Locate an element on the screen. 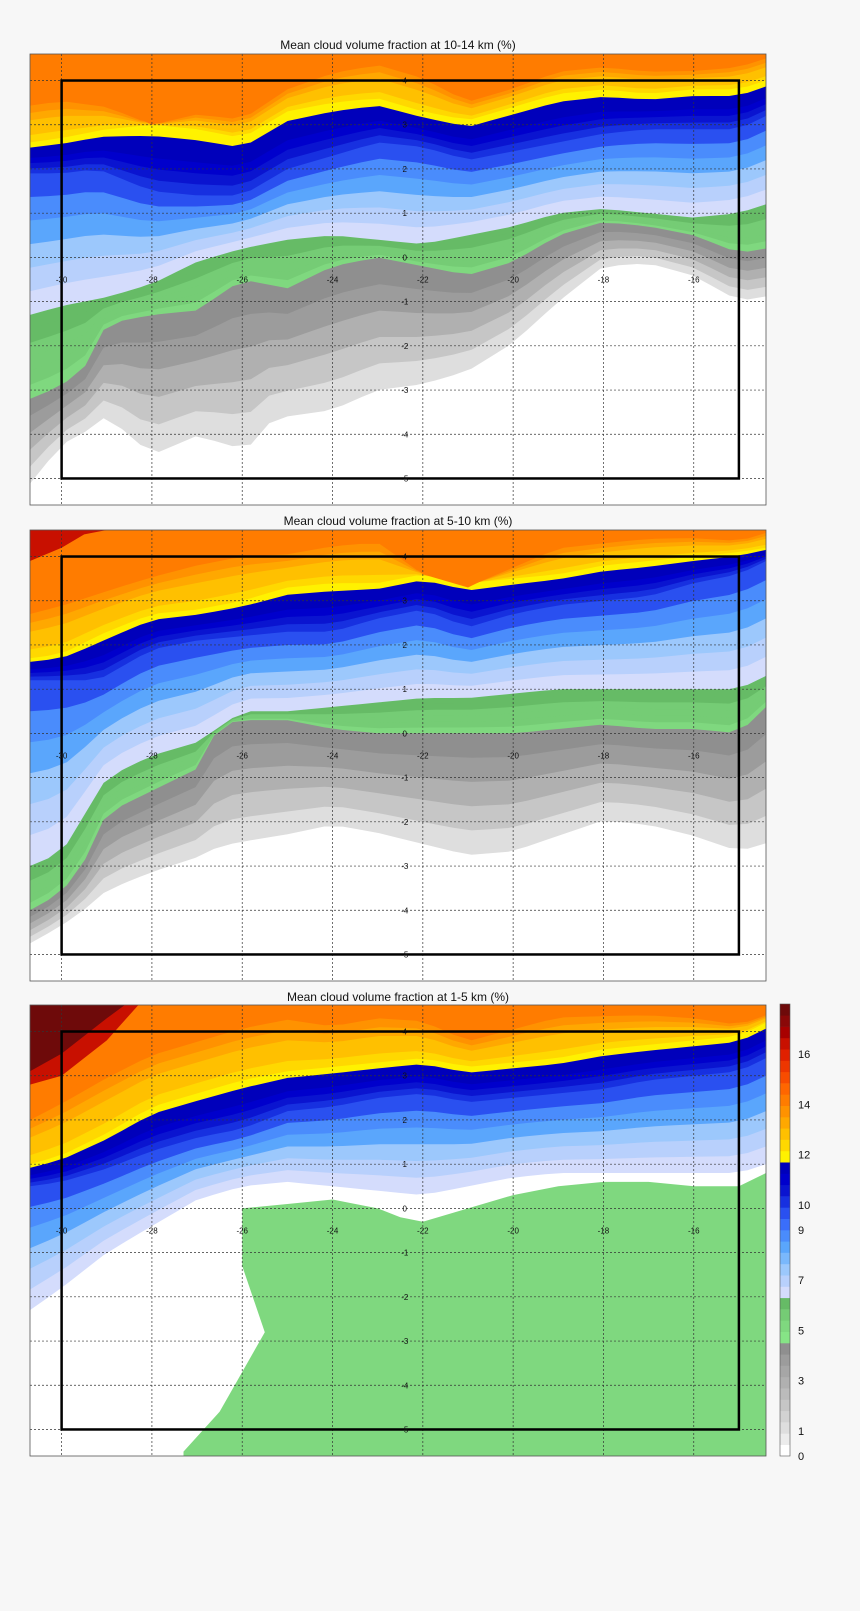 The image size is (860, 1611). colorbar-tick-label: 7 is located at coordinates (801, 1281).